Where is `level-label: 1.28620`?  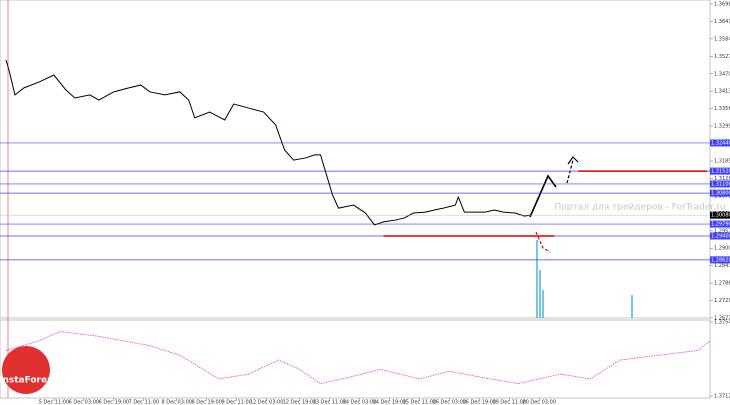
level-label: 1.28620 is located at coordinates (720, 260).